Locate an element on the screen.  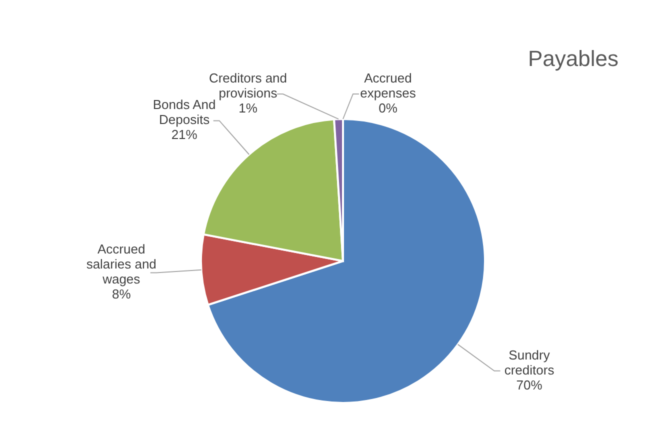
data-label: 21% is located at coordinates (184, 134).